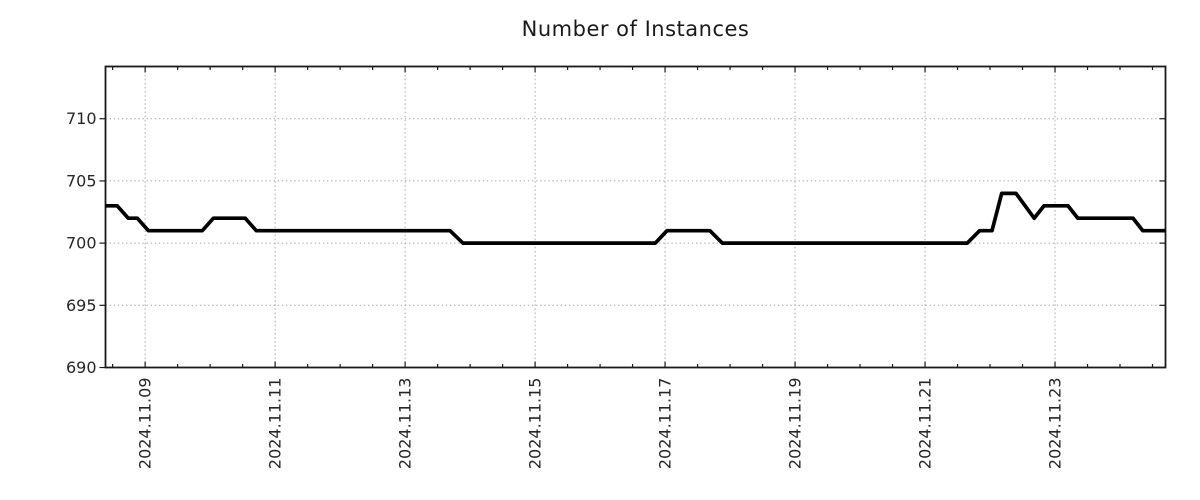 The image size is (1200, 500). I want to click on chart-title: Number of Instances, so click(635, 29).